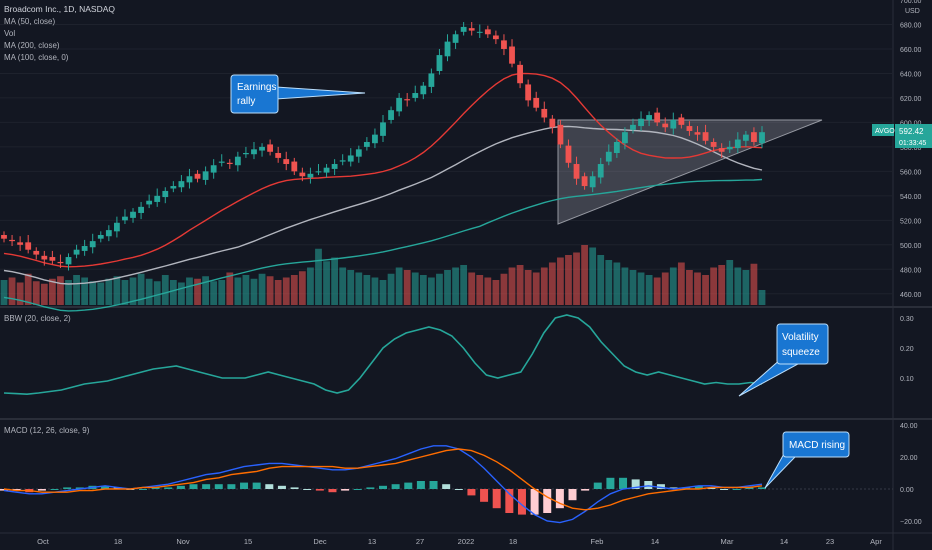 The image size is (932, 550). I want to click on price-tag-symbol-bg, so click(883, 130).